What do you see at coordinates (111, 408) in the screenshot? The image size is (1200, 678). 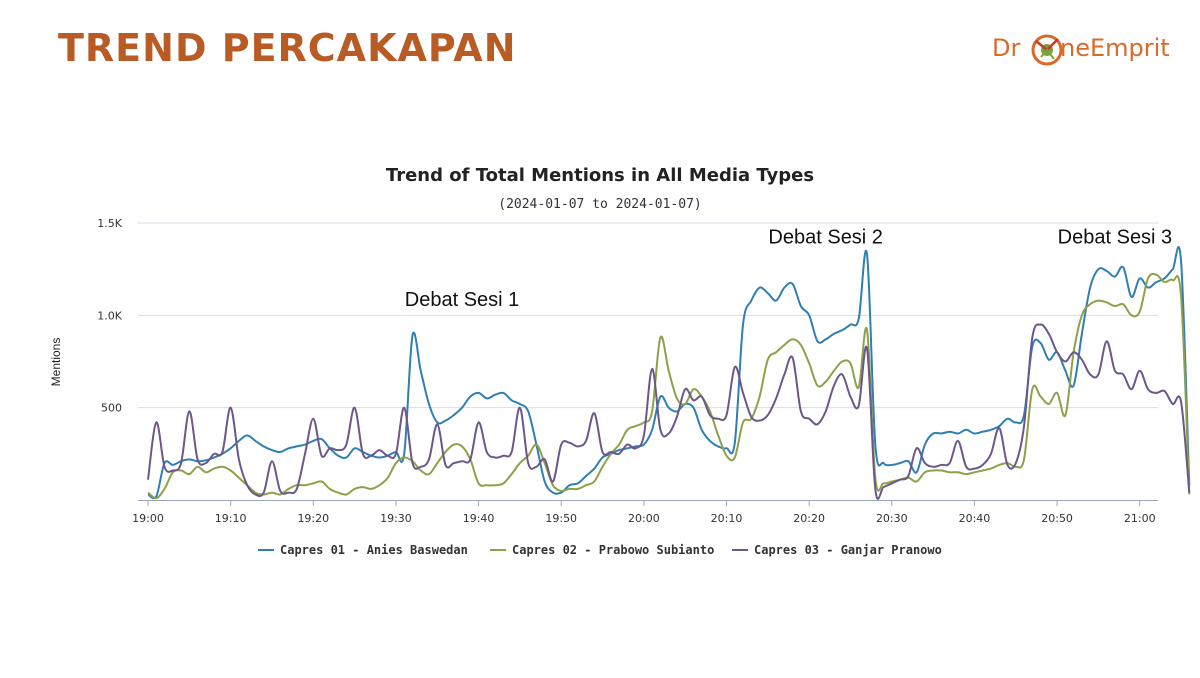 I see `y-tick-label: 500` at bounding box center [111, 408].